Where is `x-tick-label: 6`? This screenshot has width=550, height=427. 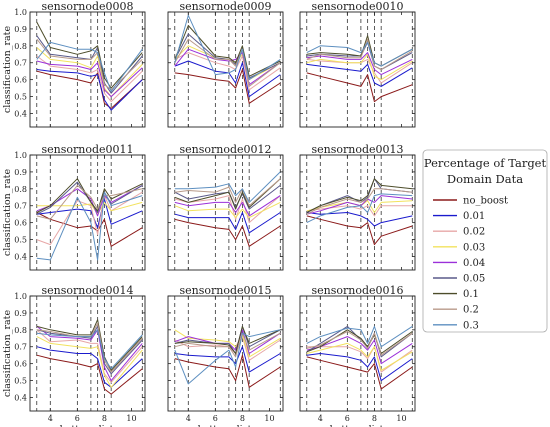
x-tick-label: 6 is located at coordinates (215, 418).